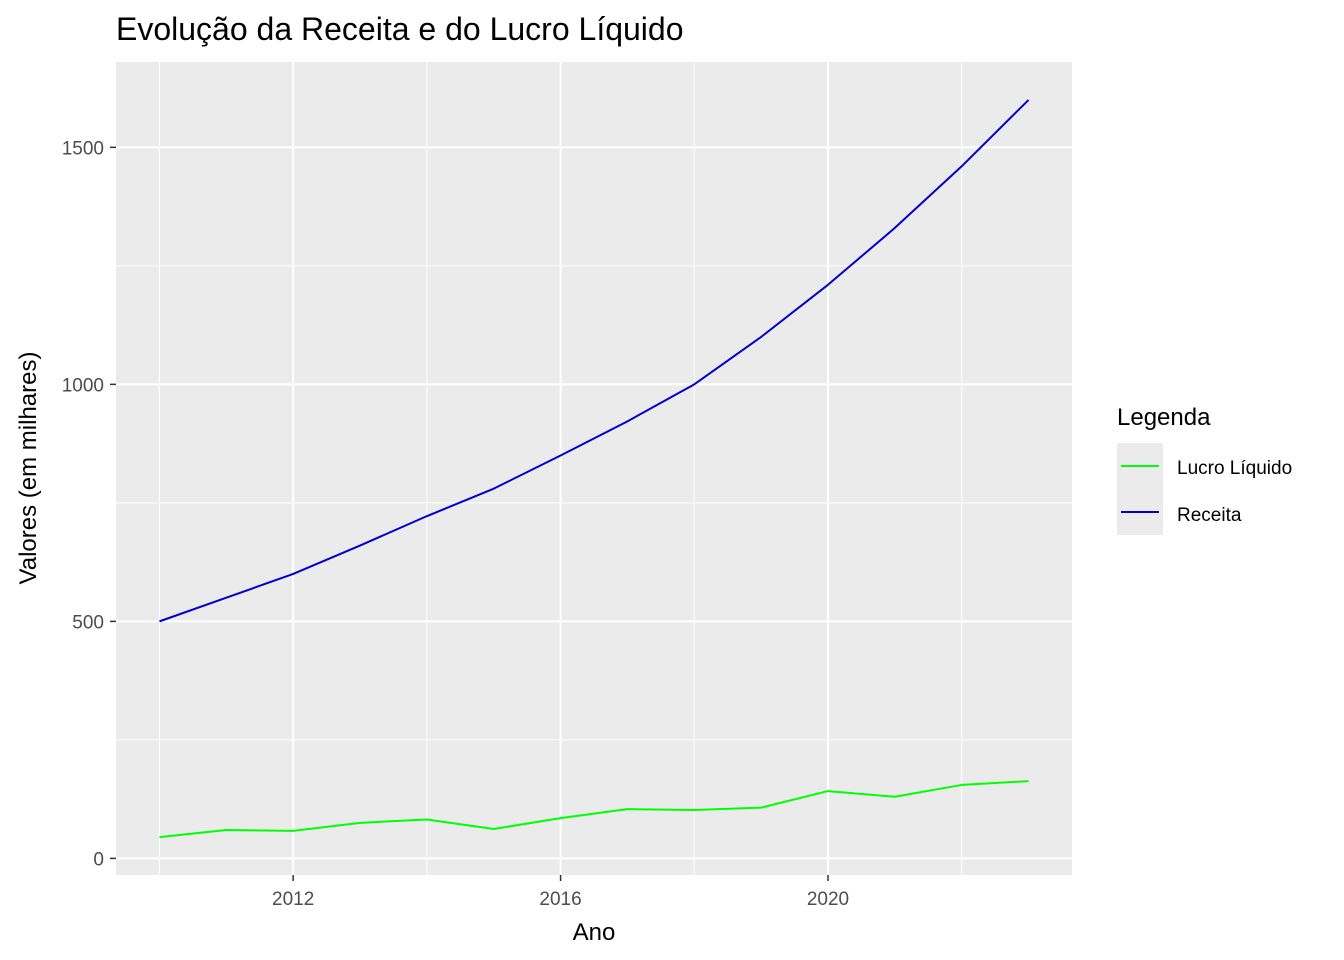 The width and height of the screenshot is (1344, 960). Describe the element at coordinates (560, 899) in the screenshot. I see `x-tick-label-1: 2016` at that location.